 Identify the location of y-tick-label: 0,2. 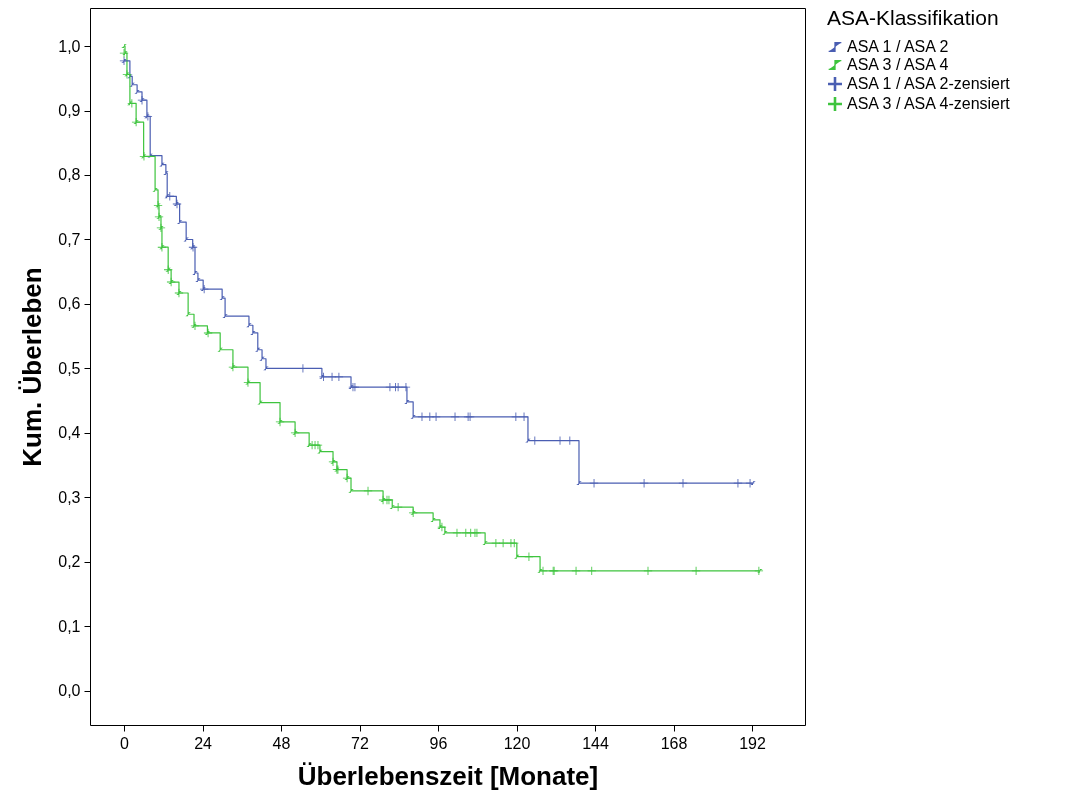
(69, 562).